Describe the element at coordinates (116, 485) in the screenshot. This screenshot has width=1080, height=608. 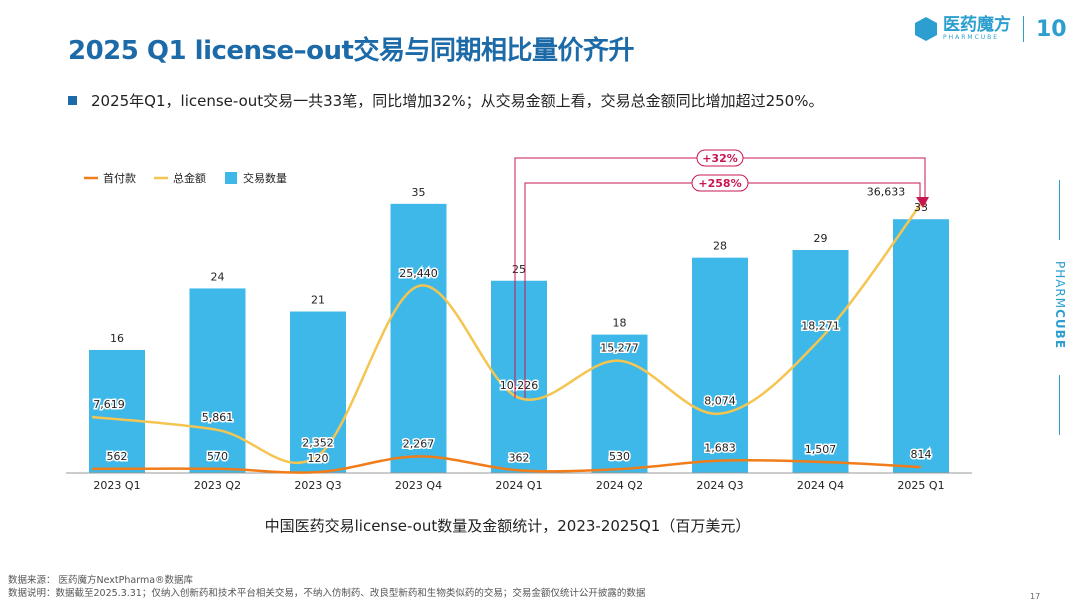
I see `x-tick-label: 2023 Q1` at that location.